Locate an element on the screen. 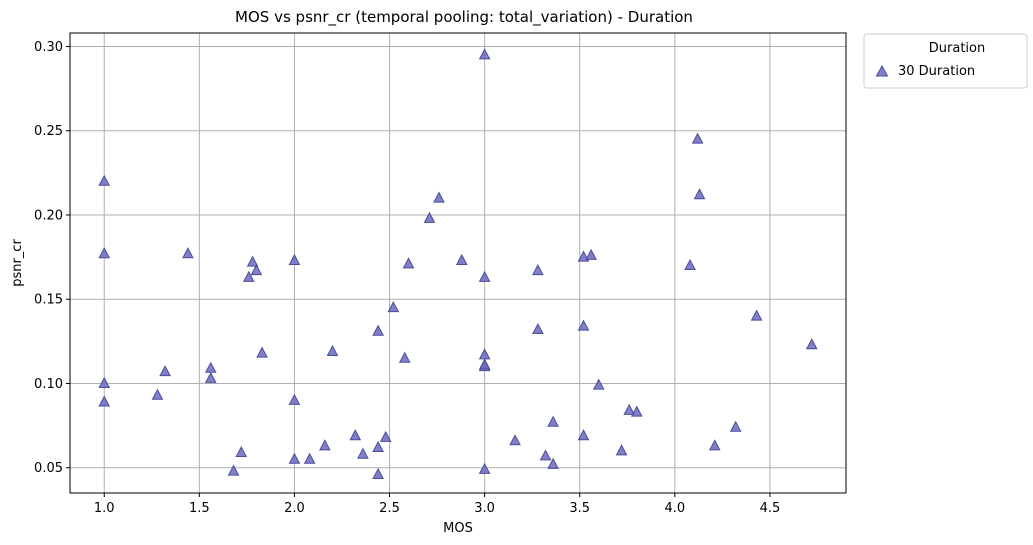  y-tick-label: 0.20 is located at coordinates (48, 215).